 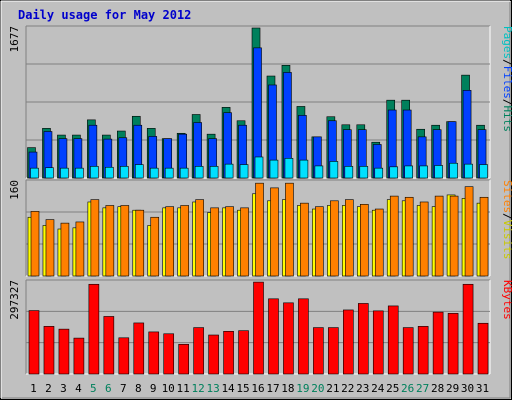 I want to click on x-tick-label: 2, so click(x=48, y=388).